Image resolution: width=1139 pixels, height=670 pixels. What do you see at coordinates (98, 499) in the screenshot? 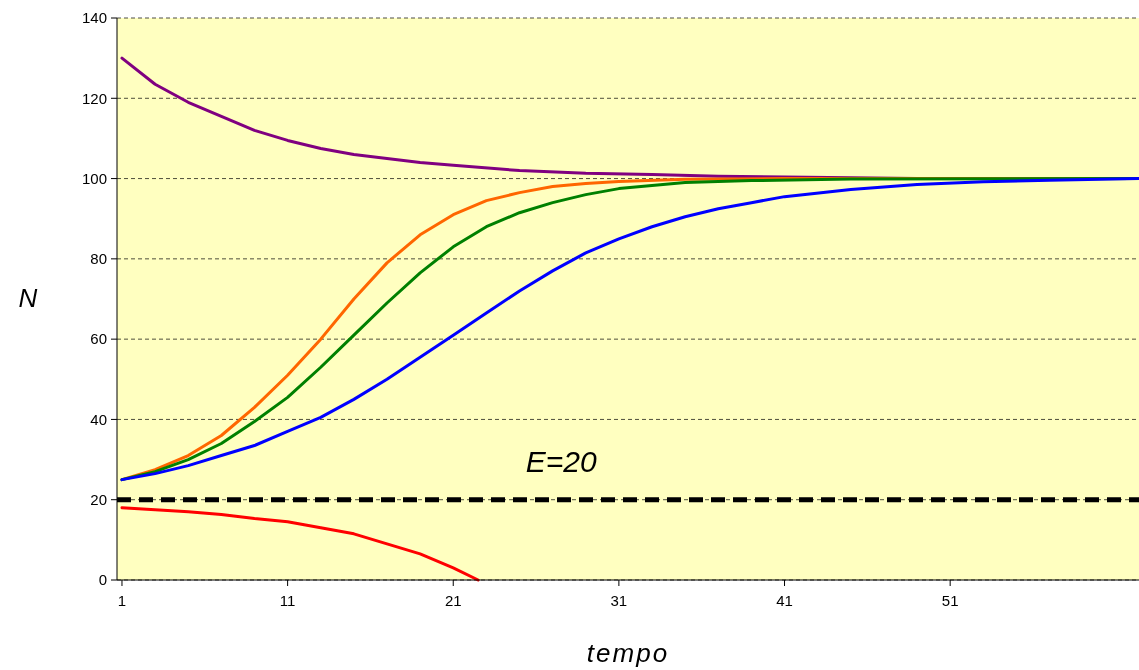
I see `y-tick-label: 20` at bounding box center [98, 499].